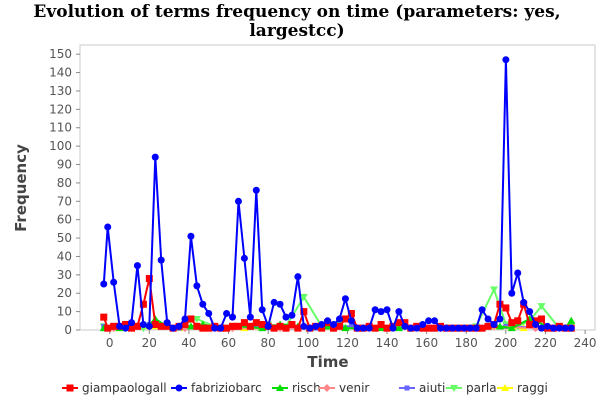  I want to click on y-tick-label: 20, so click(64, 293).